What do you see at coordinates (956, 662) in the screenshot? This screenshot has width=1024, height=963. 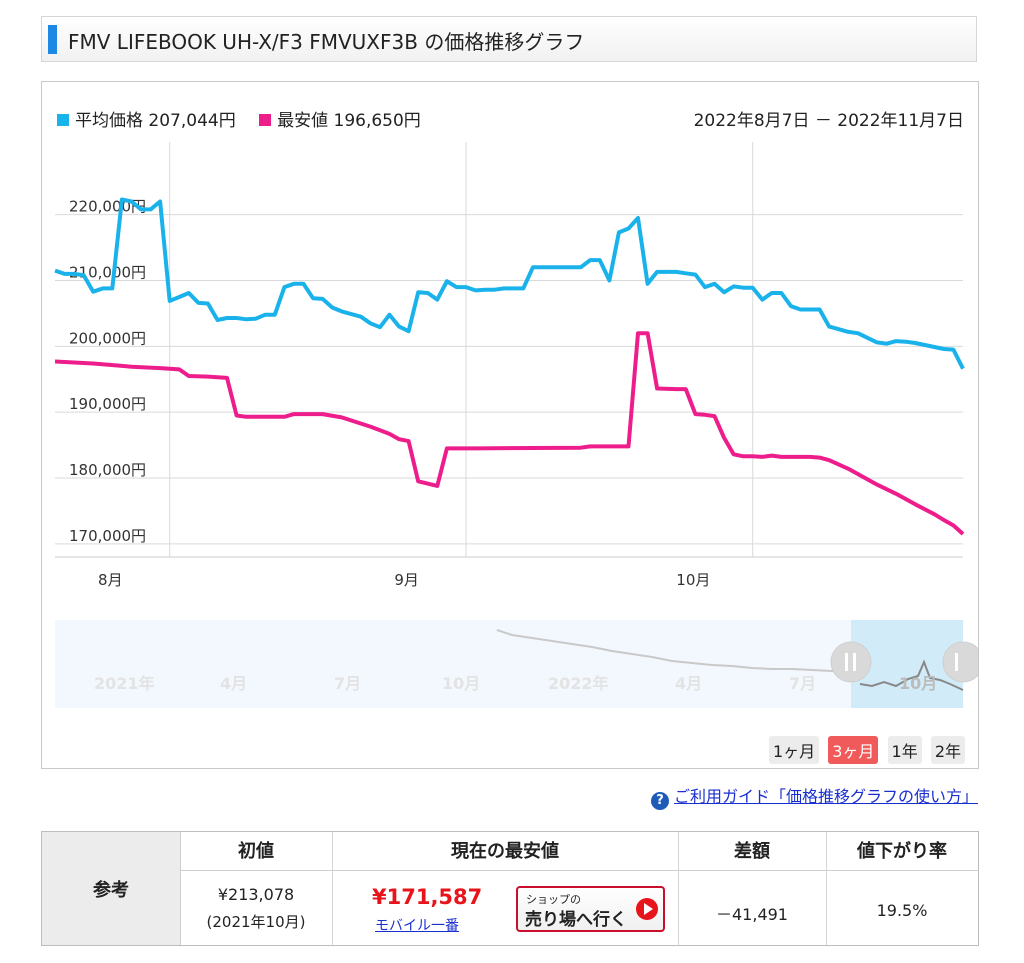 I see `navigator-right-grip` at bounding box center [956, 662].